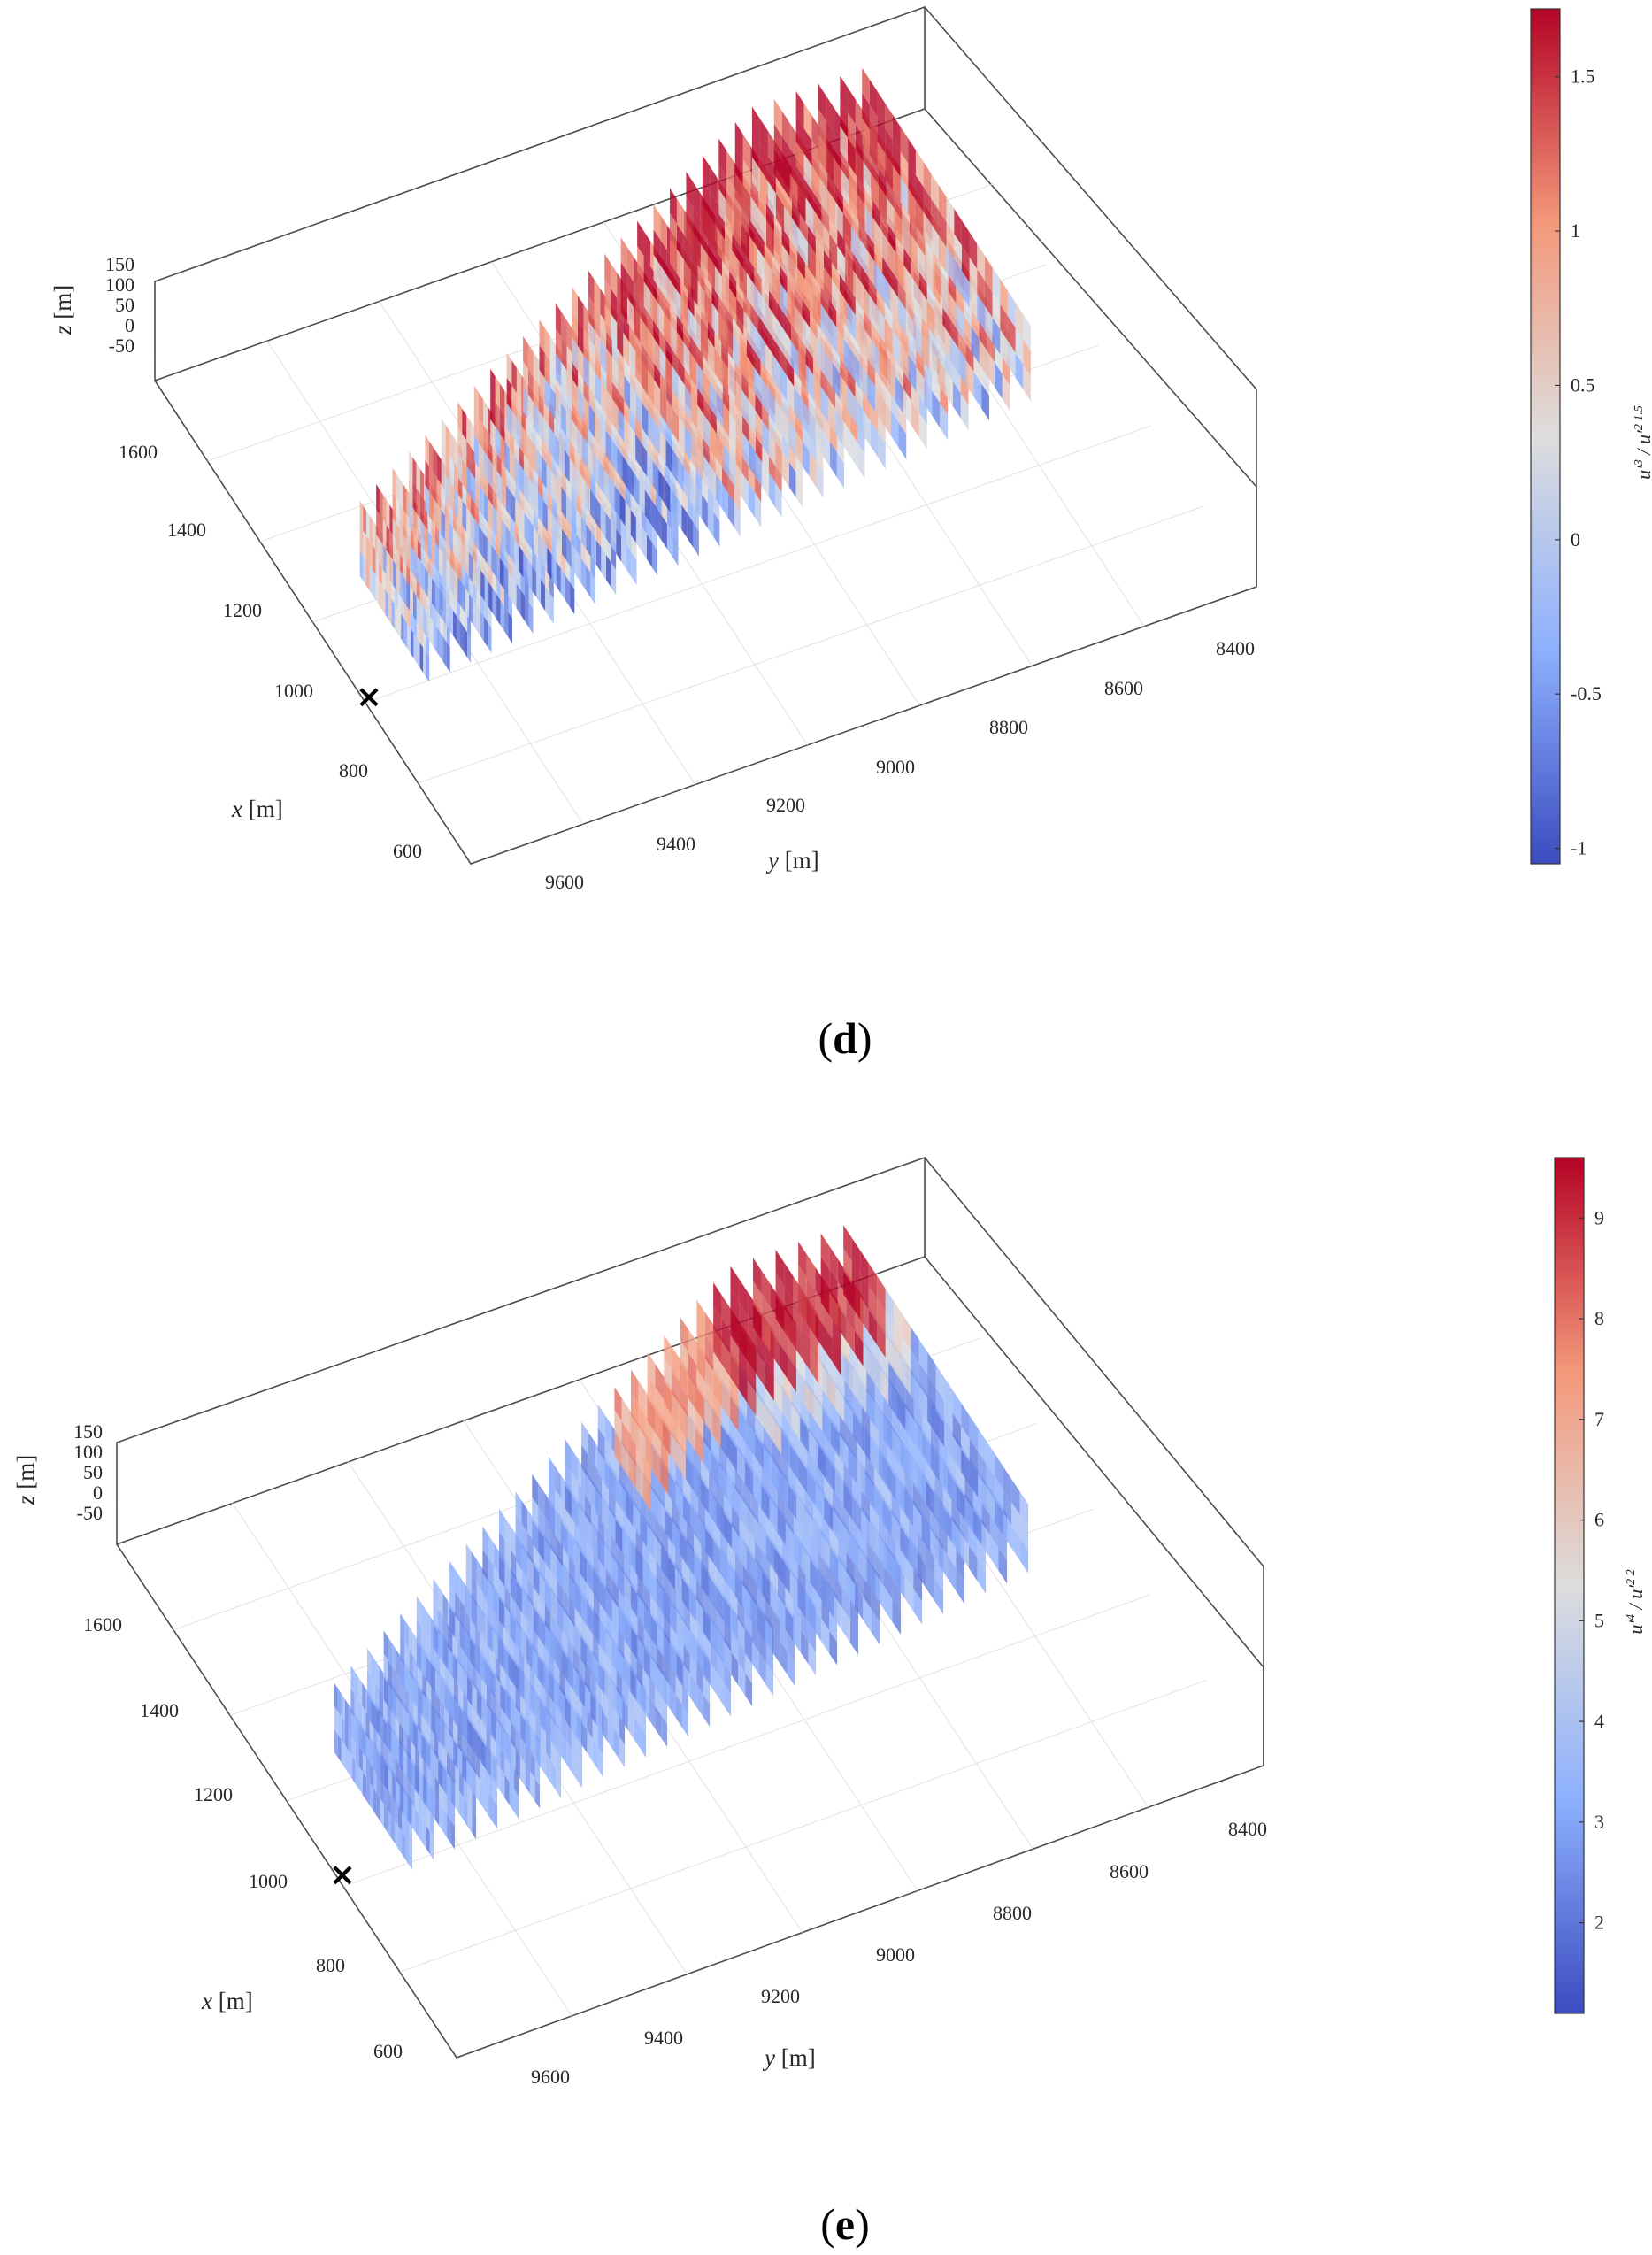 The width and height of the screenshot is (1652, 2255). What do you see at coordinates (1575, 230) in the screenshot?
I see `colorbar-tick-label: 1` at bounding box center [1575, 230].